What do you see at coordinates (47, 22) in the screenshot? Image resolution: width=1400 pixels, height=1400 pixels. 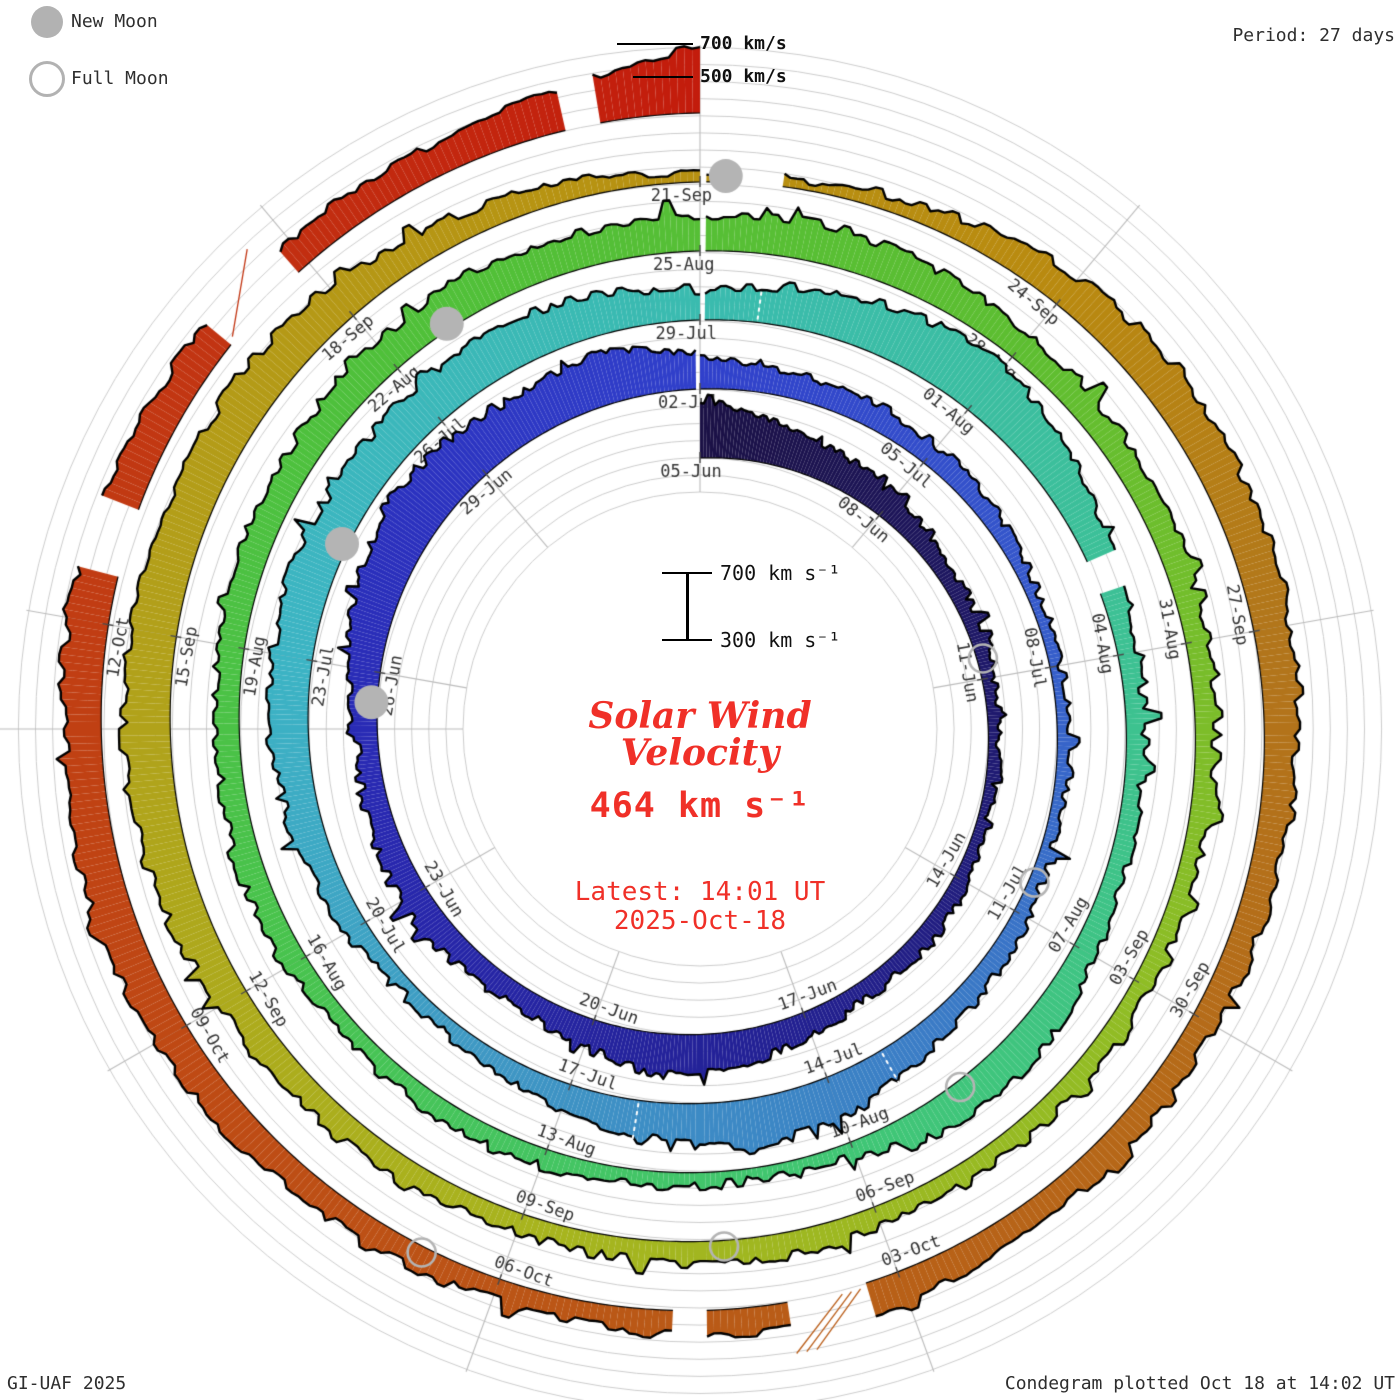 I see `new-moon-icon` at bounding box center [47, 22].